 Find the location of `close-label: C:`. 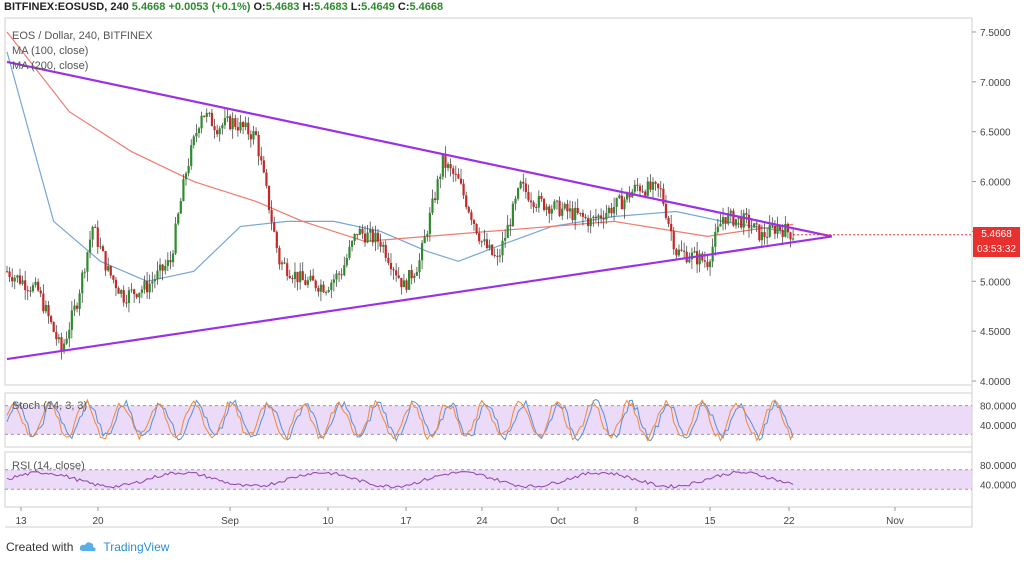

close-label: C: is located at coordinates (403, 7).